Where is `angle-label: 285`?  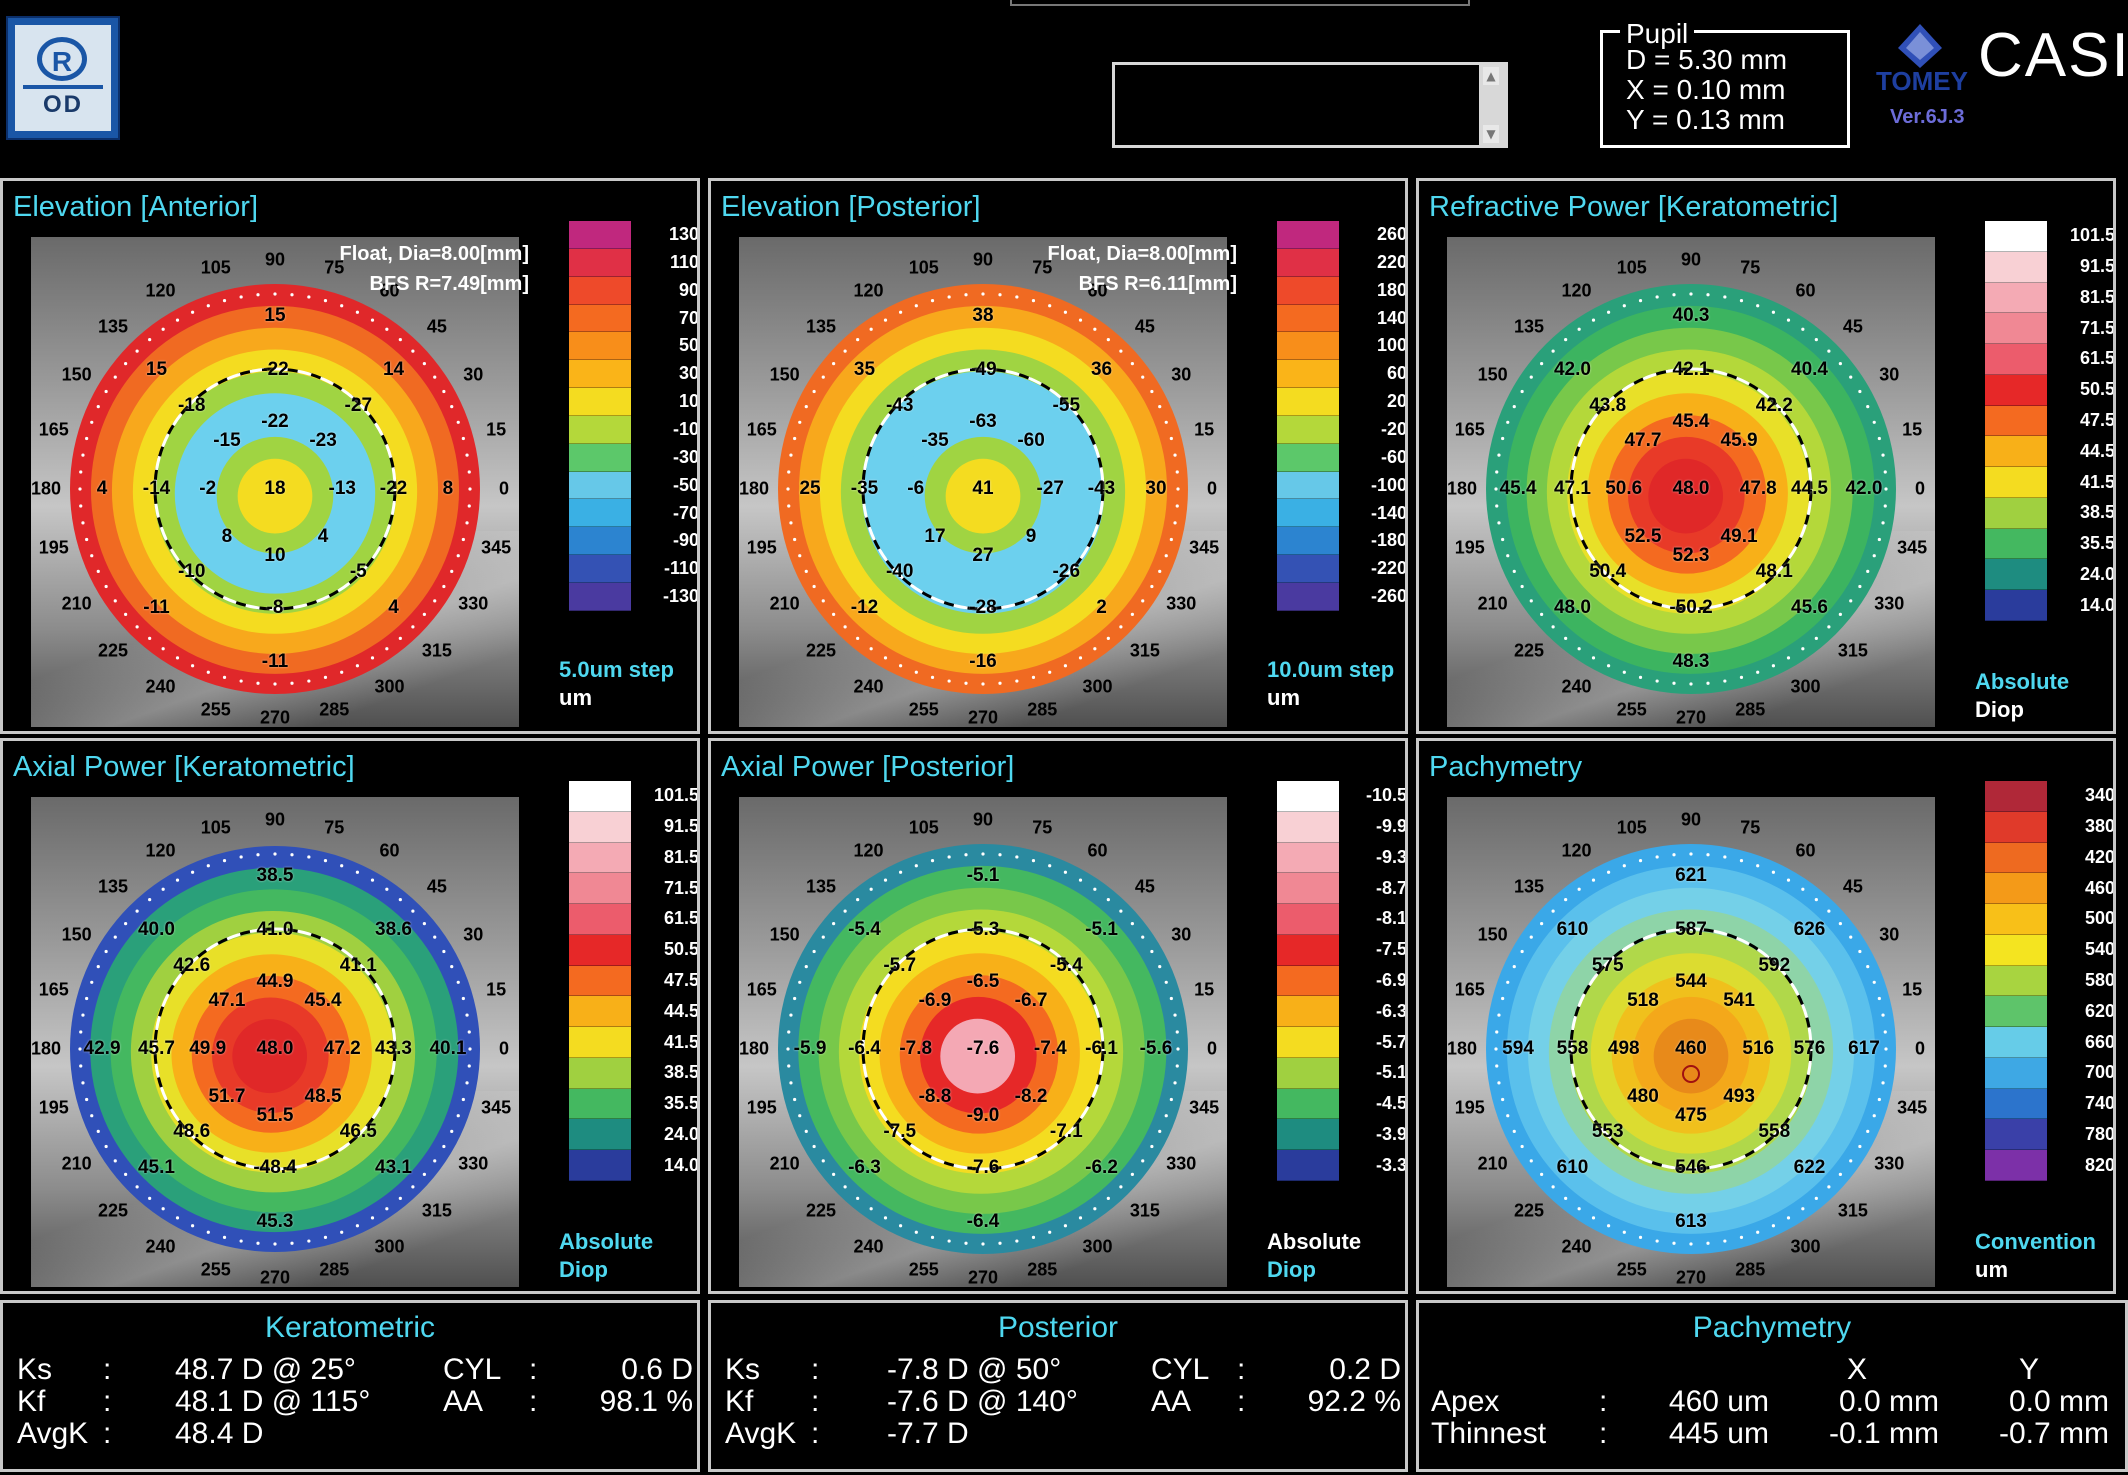
angle-label: 285 is located at coordinates (1750, 1269).